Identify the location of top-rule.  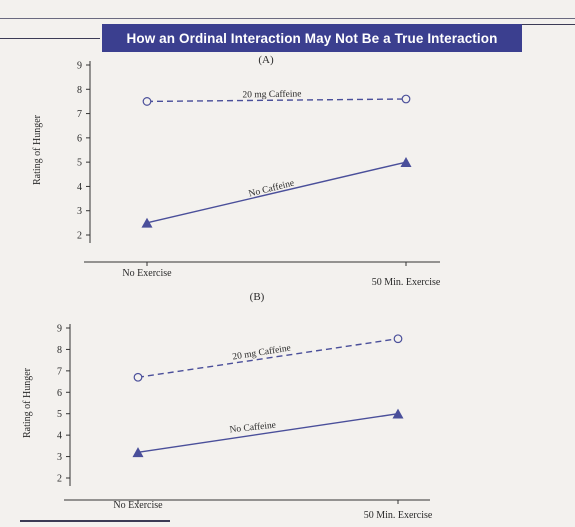
(287, 18).